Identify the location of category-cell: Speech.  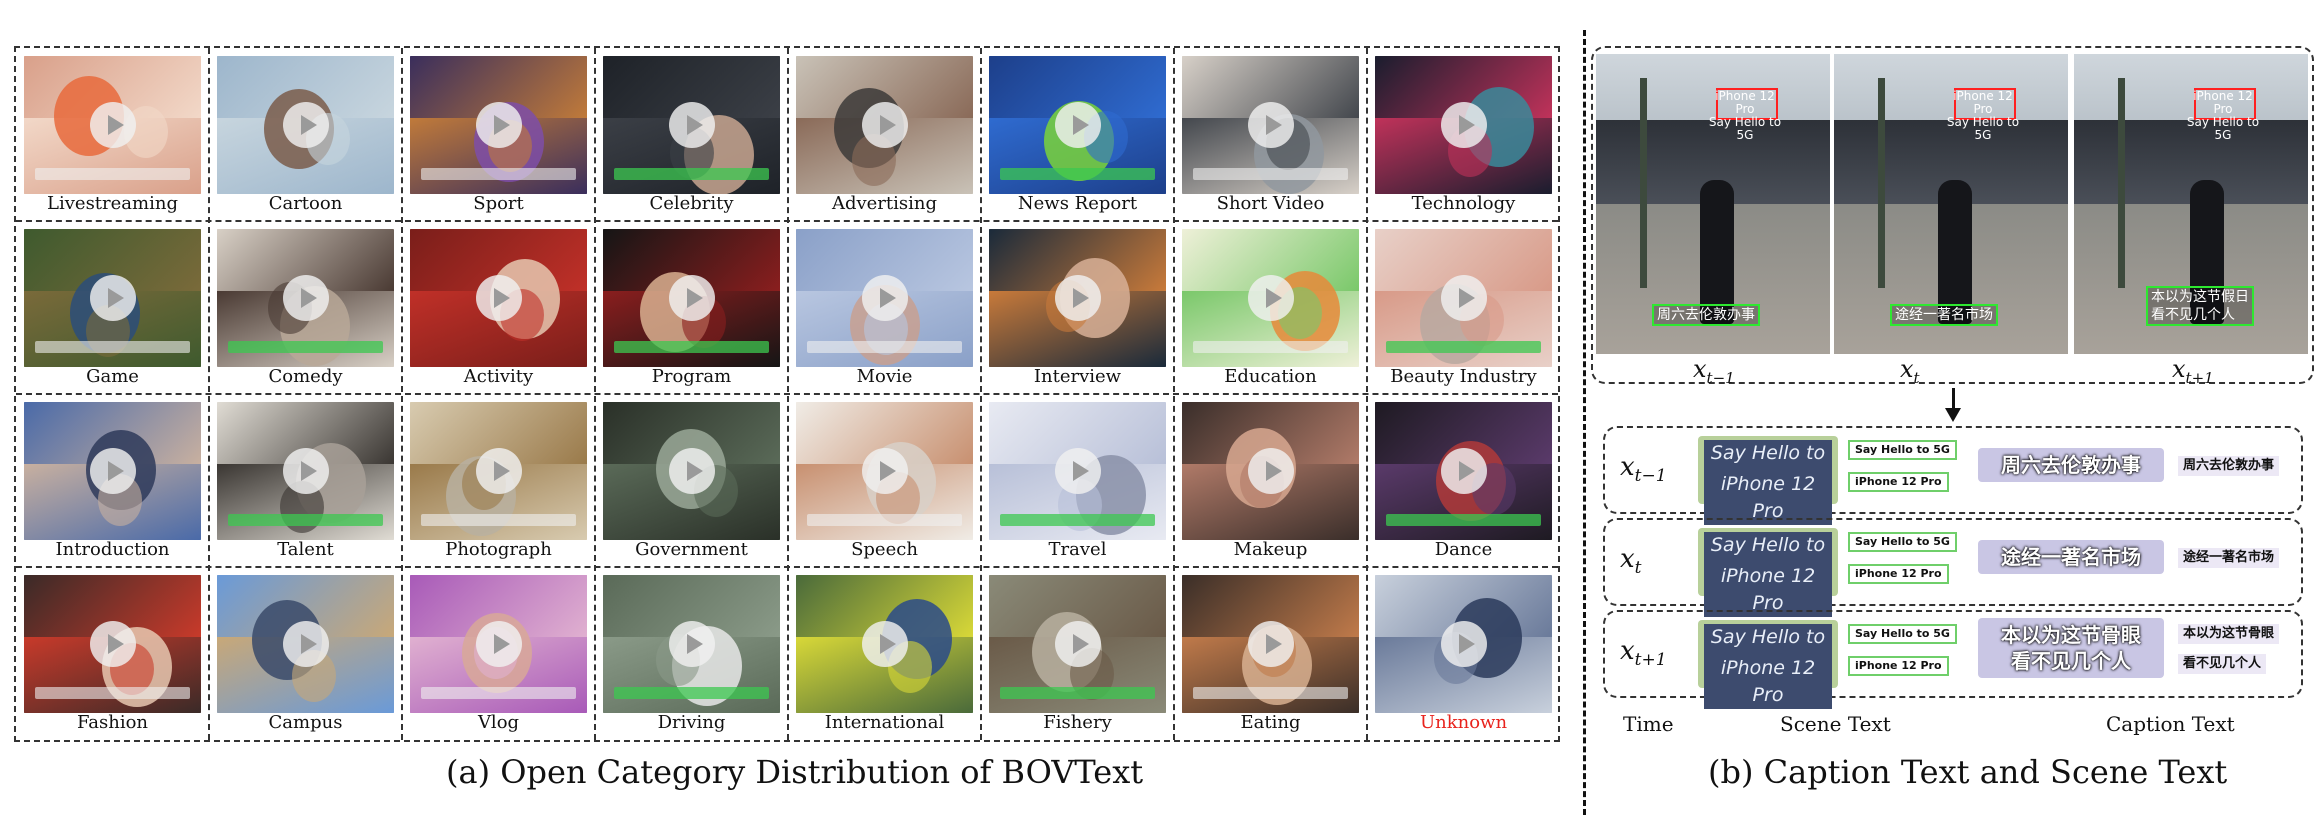
(884, 480).